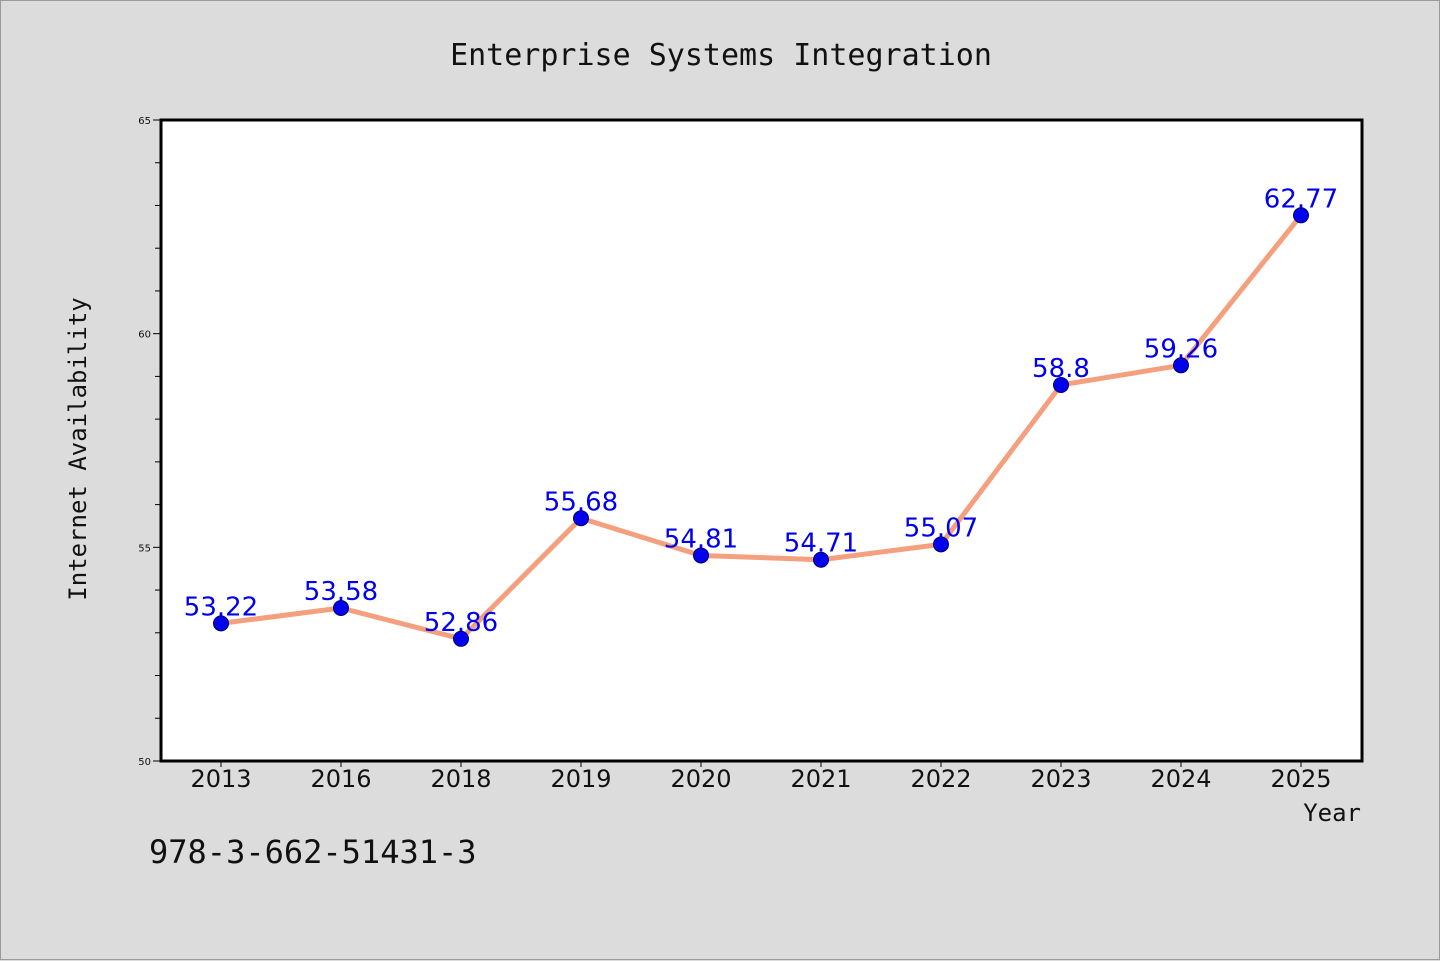  What do you see at coordinates (1180, 779) in the screenshot?
I see `x-tick-label: 2024` at bounding box center [1180, 779].